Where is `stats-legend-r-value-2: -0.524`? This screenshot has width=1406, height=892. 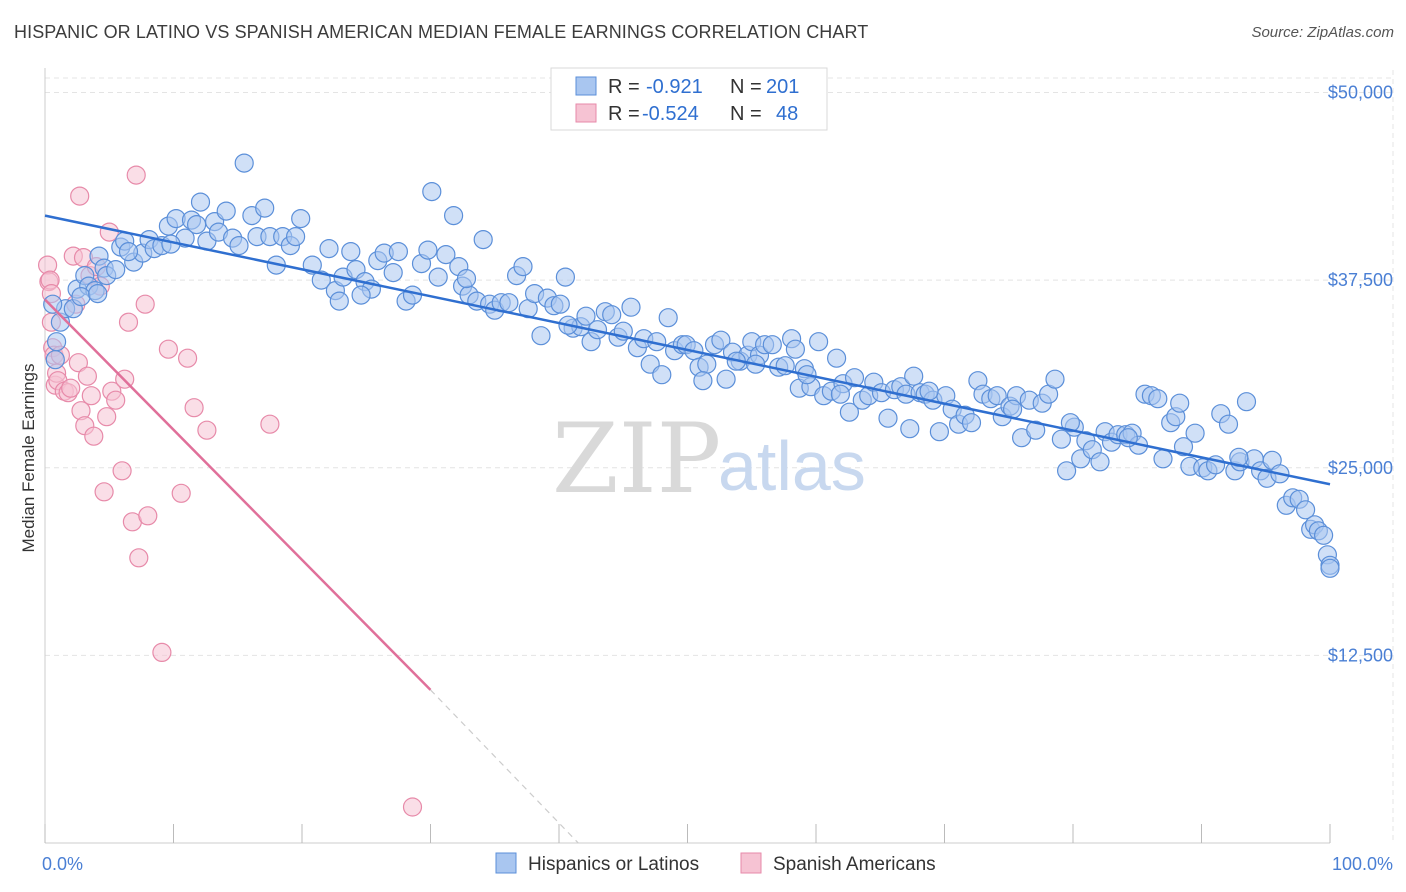
stats-legend-r-value-2: -0.524 is located at coordinates (670, 114).